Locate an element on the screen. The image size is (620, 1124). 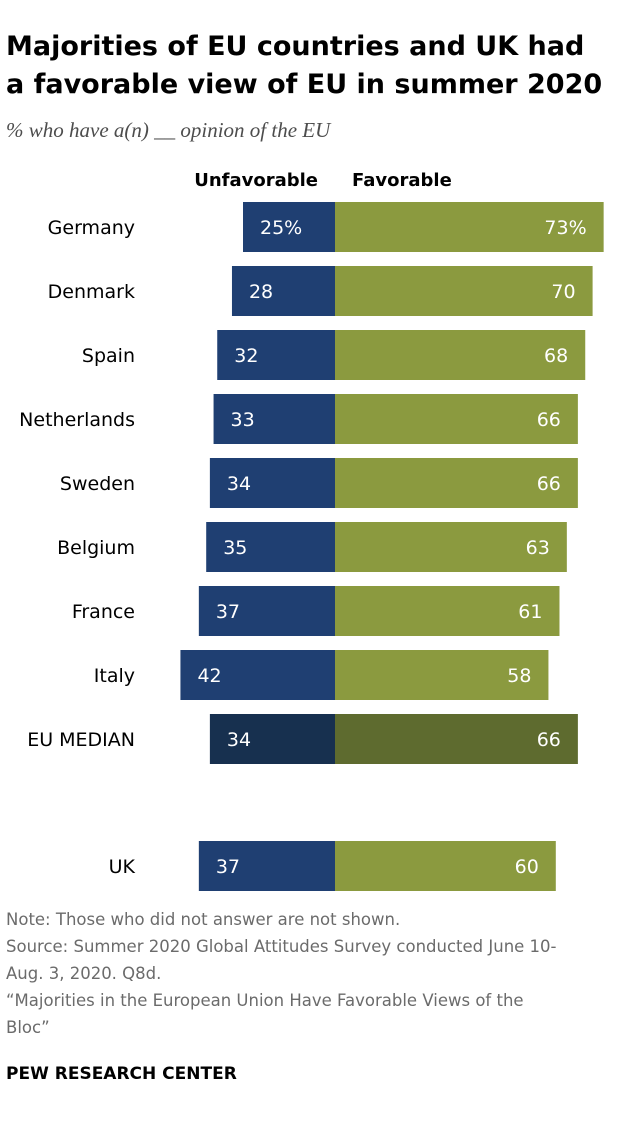
value-label-favorable-belgium: 63 is located at coordinates (538, 548).